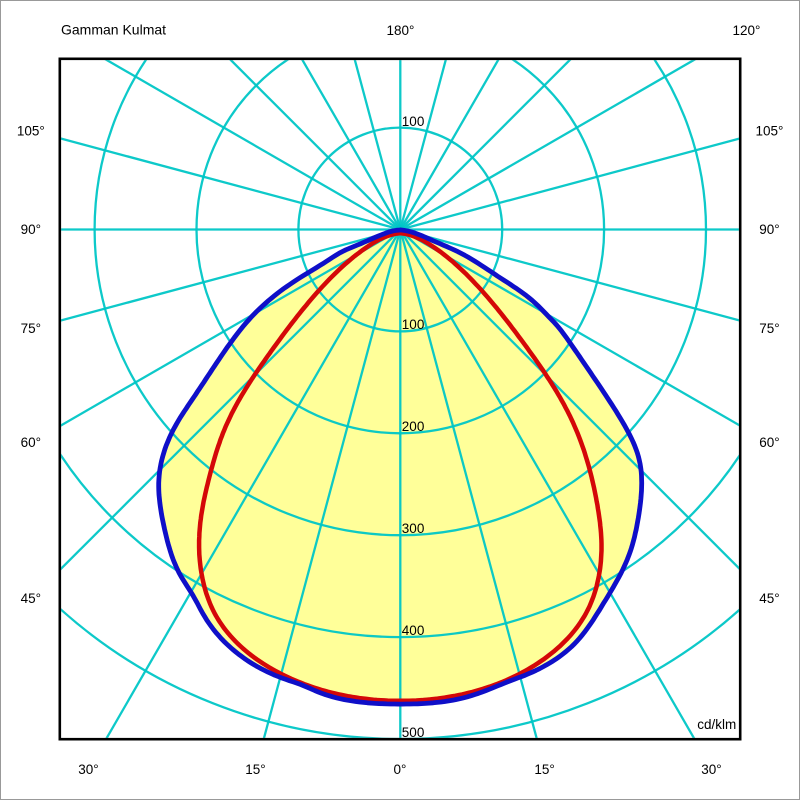  What do you see at coordinates (716, 724) in the screenshot?
I see `svg-text: cd/klm` at bounding box center [716, 724].